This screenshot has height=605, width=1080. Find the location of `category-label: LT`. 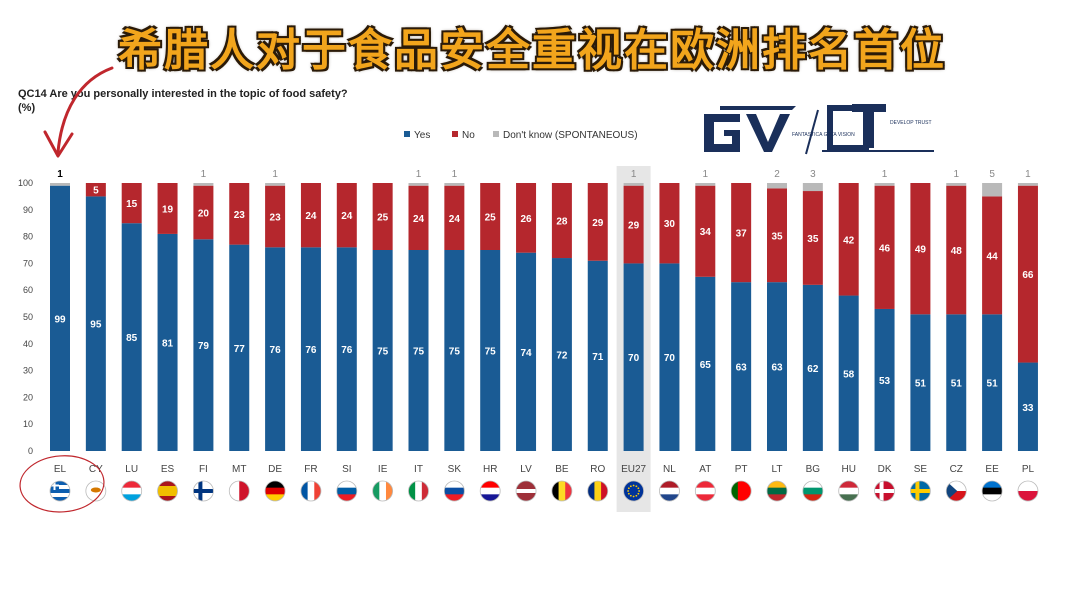

category-label: LT is located at coordinates (777, 469).